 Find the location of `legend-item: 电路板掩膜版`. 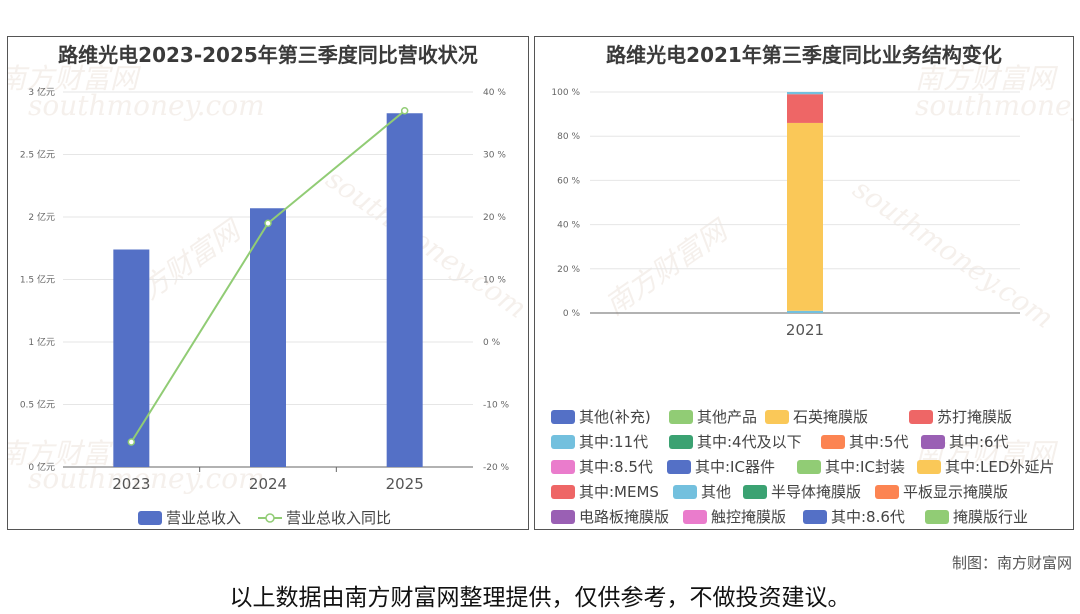

legend-item: 电路板掩膜版 is located at coordinates (610, 516).